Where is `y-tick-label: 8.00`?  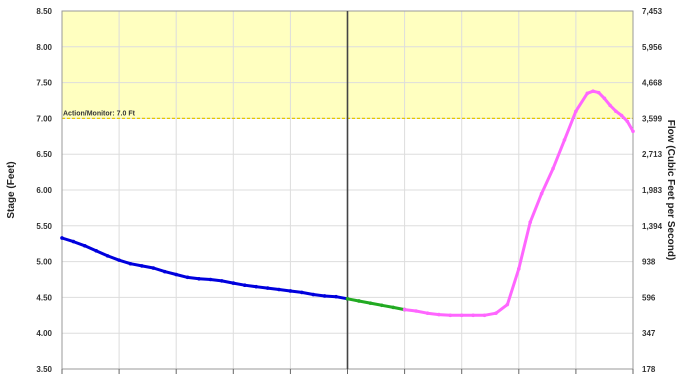
y-tick-label: 8.00 is located at coordinates (44, 47).